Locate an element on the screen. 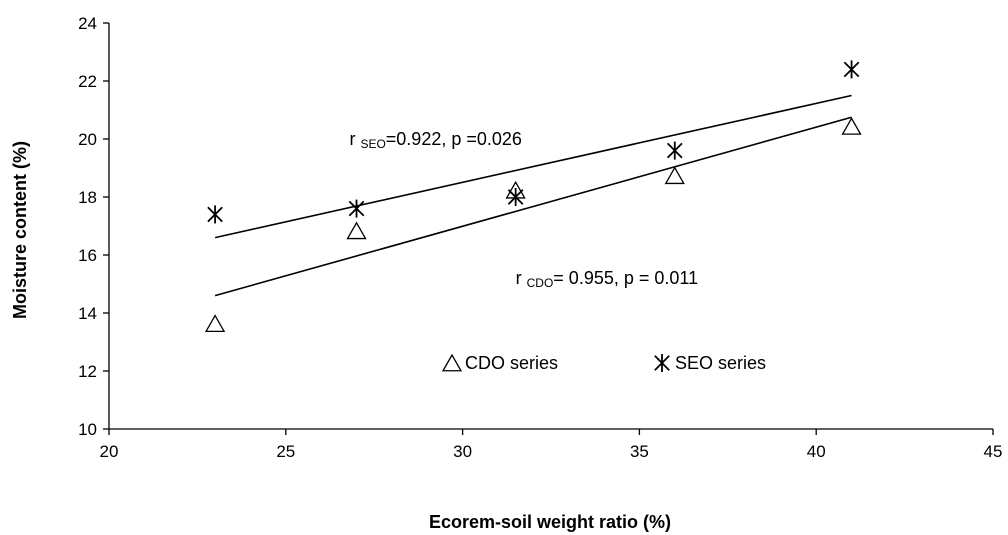 Image resolution: width=1008 pixels, height=535 pixels. x-tick-label: 30 is located at coordinates (462, 451).